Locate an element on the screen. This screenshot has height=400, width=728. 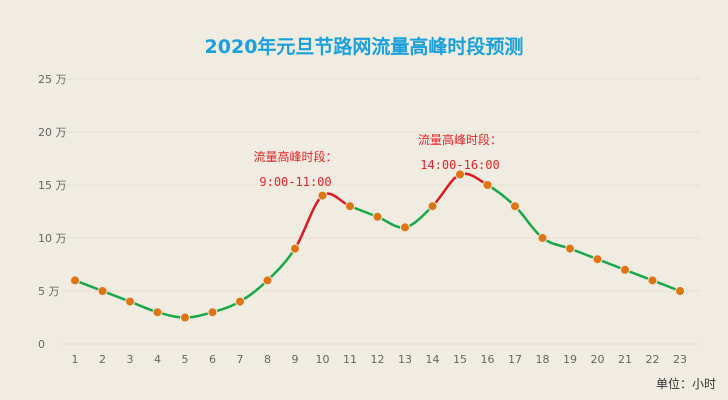
x-tick-label: 20 is located at coordinates (598, 359).